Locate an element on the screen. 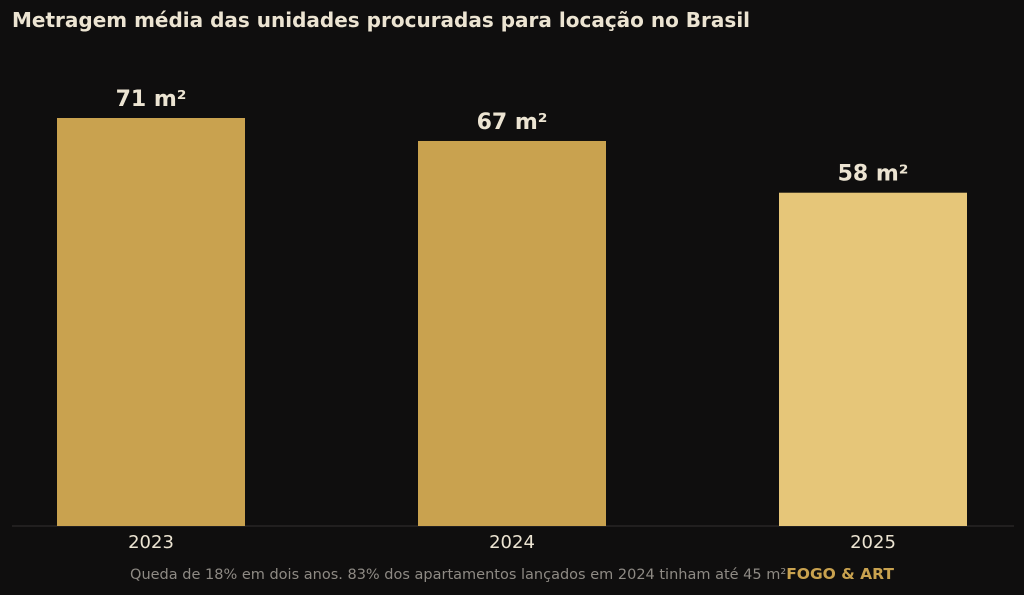  bar-2023 is located at coordinates (151, 322).